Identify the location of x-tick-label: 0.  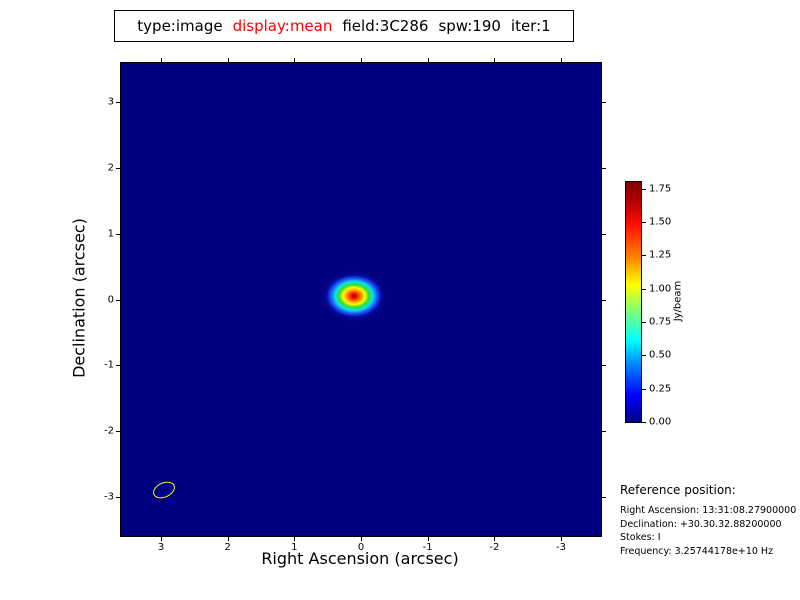
(361, 547).